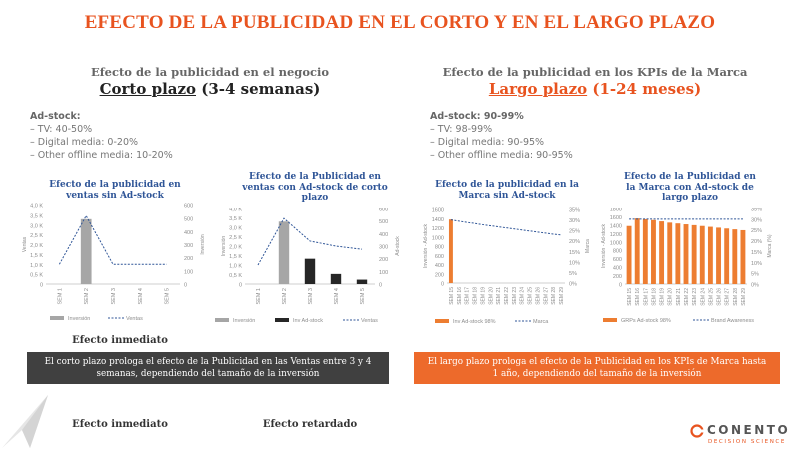 The width and height of the screenshot is (800, 450). Describe the element at coordinates (25, 244) in the screenshot. I see `y-axis-title: Ventas` at that location.